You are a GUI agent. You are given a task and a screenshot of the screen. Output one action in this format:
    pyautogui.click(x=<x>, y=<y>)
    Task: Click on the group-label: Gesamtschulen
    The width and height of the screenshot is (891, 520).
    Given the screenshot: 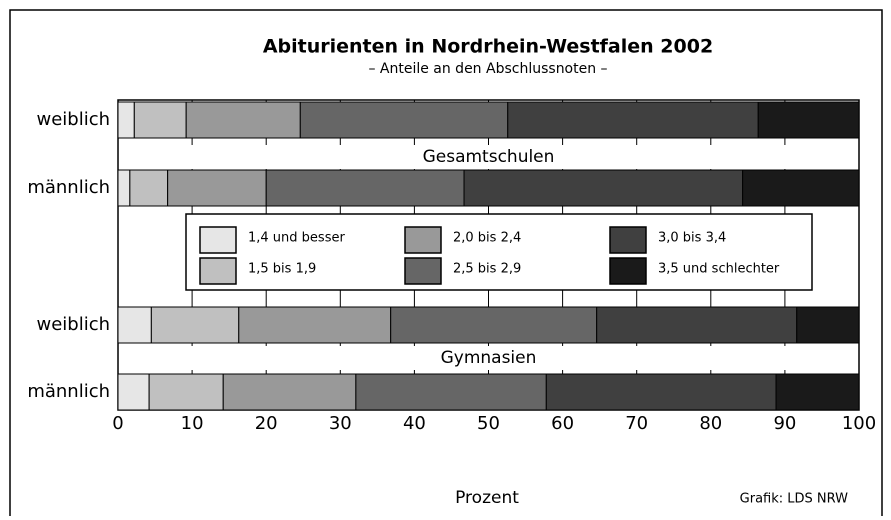 What is the action you would take?
    pyautogui.click(x=489, y=157)
    